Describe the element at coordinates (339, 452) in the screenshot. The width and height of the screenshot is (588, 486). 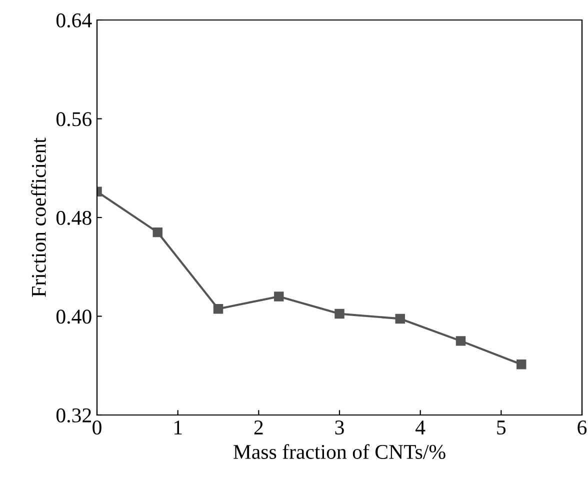
I see `x-axis-title: Mass fraction of CNTs/%` at that location.